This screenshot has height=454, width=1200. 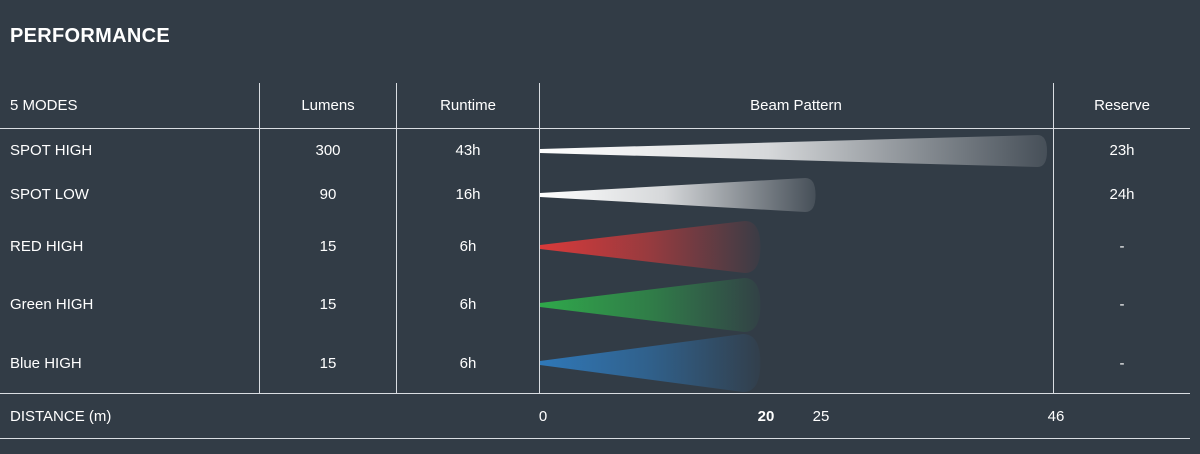 What do you see at coordinates (328, 194) in the screenshot?
I see `lumens-value: 90` at bounding box center [328, 194].